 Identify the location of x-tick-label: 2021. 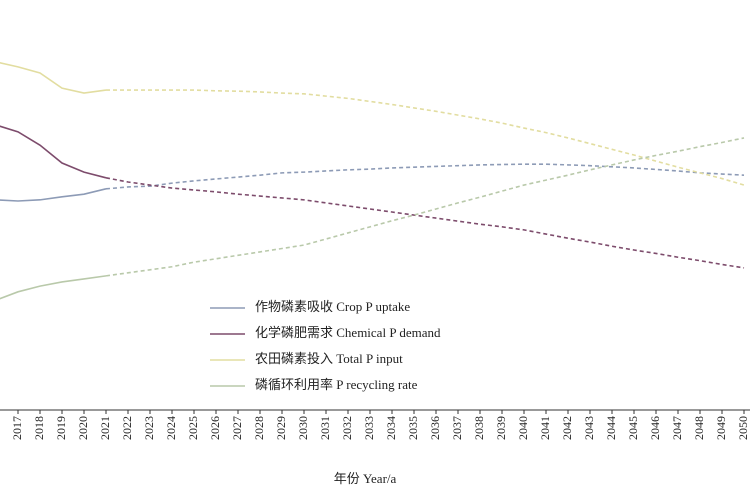
(105, 428).